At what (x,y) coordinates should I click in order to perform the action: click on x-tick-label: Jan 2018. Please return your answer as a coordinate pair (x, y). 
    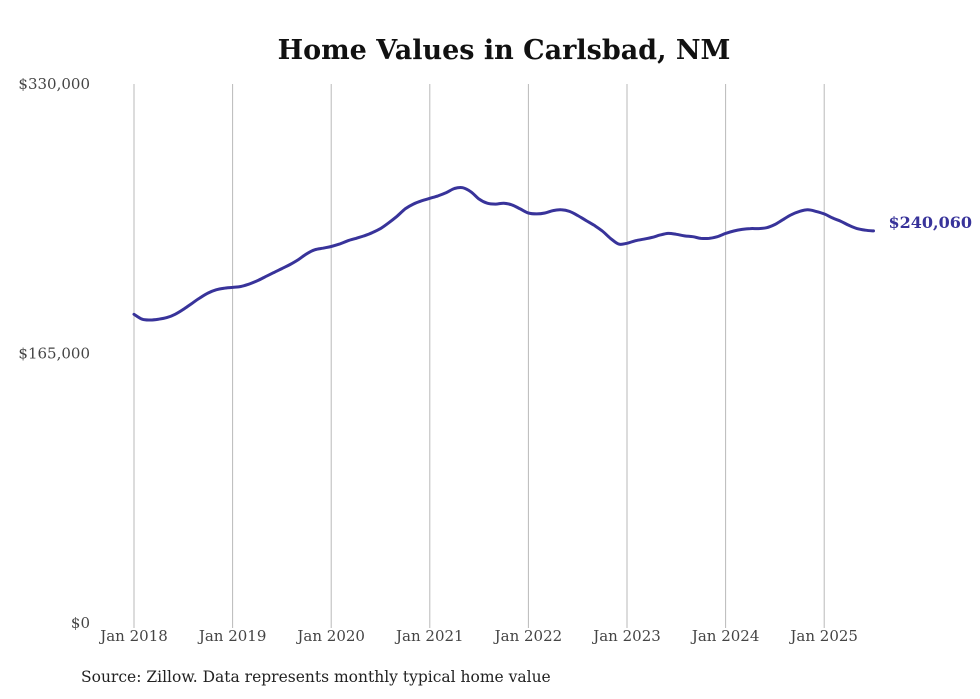
    Looking at the image, I should click on (133, 636).